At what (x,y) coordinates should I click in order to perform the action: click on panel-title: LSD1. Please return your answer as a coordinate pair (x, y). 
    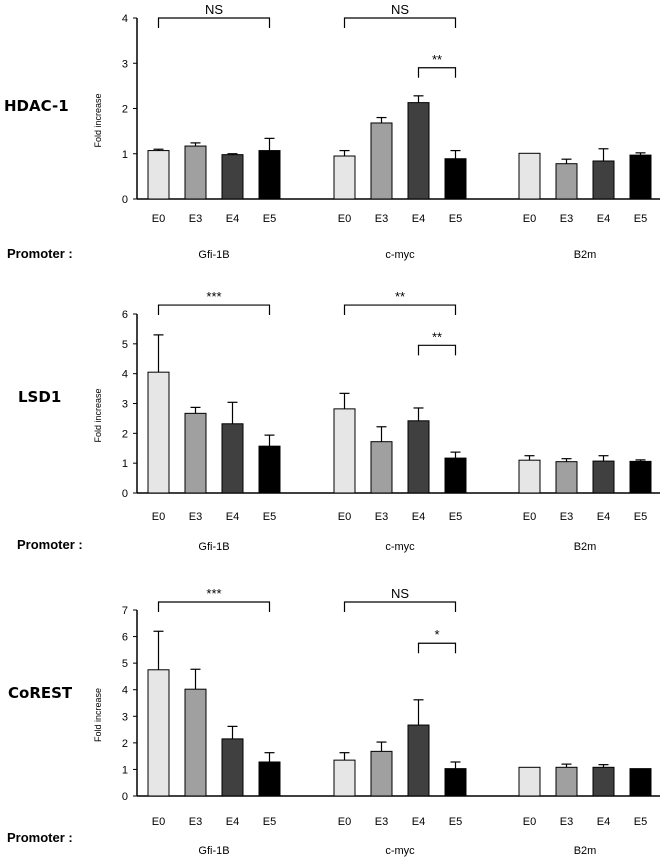
    Looking at the image, I should click on (40, 397).